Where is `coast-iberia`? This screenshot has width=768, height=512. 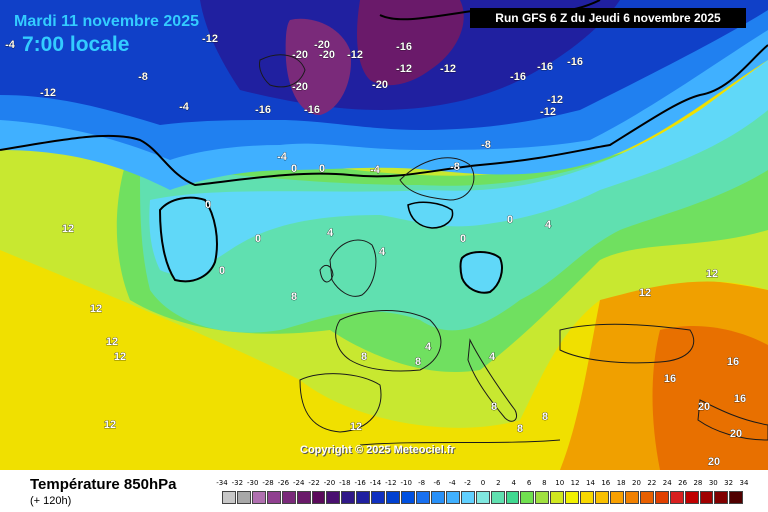
coast-iberia is located at coordinates (340, 403).